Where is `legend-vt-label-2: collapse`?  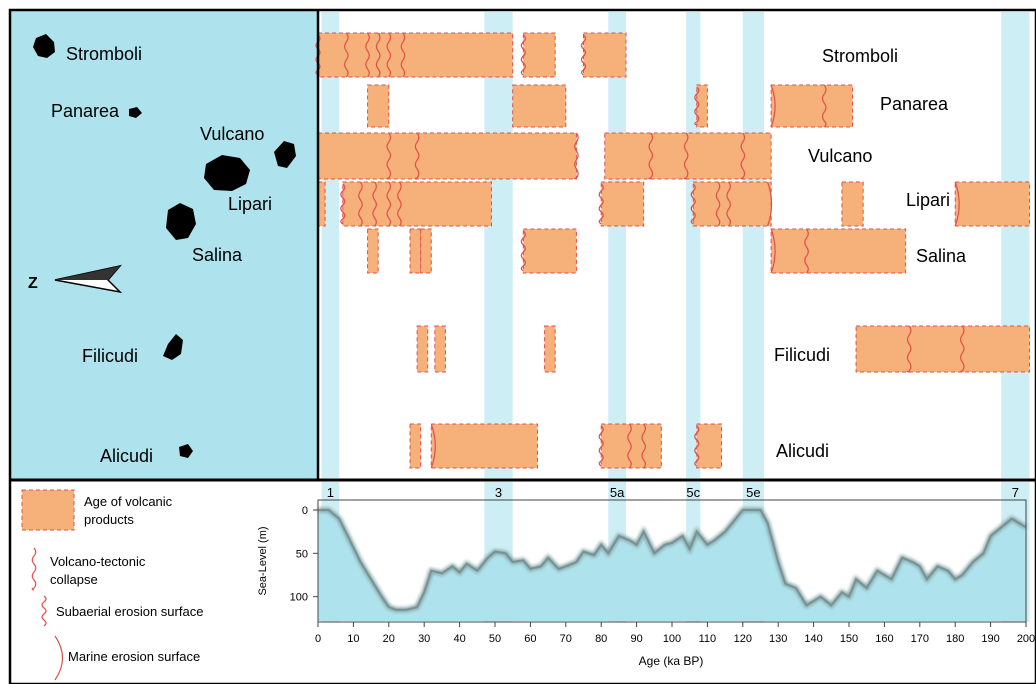 legend-vt-label-2: collapse is located at coordinates (74, 579).